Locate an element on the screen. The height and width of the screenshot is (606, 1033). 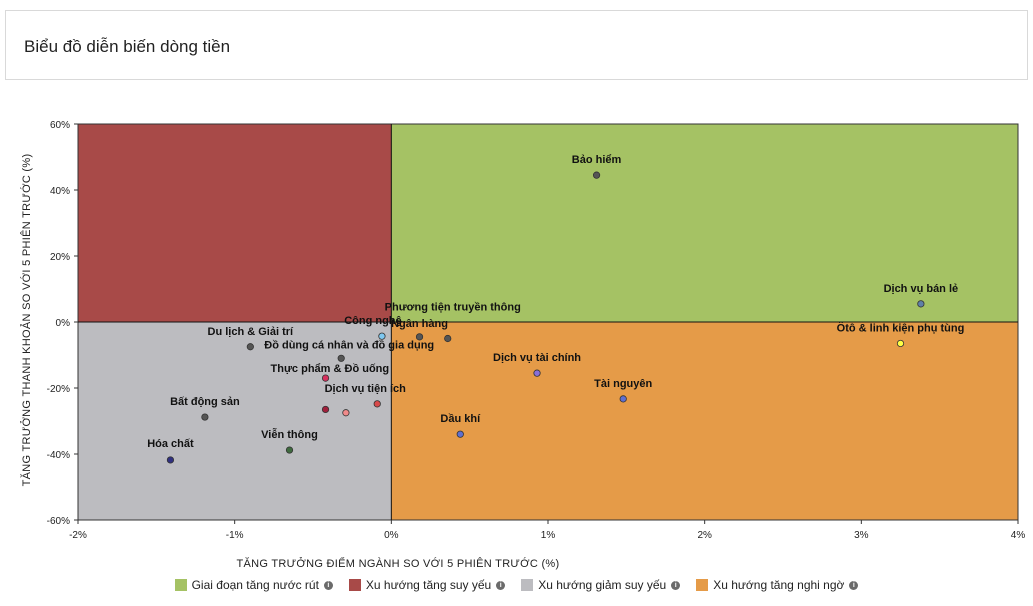
legend-item: Xu hướng giảm suy yếu i is located at coordinates (601, 585).